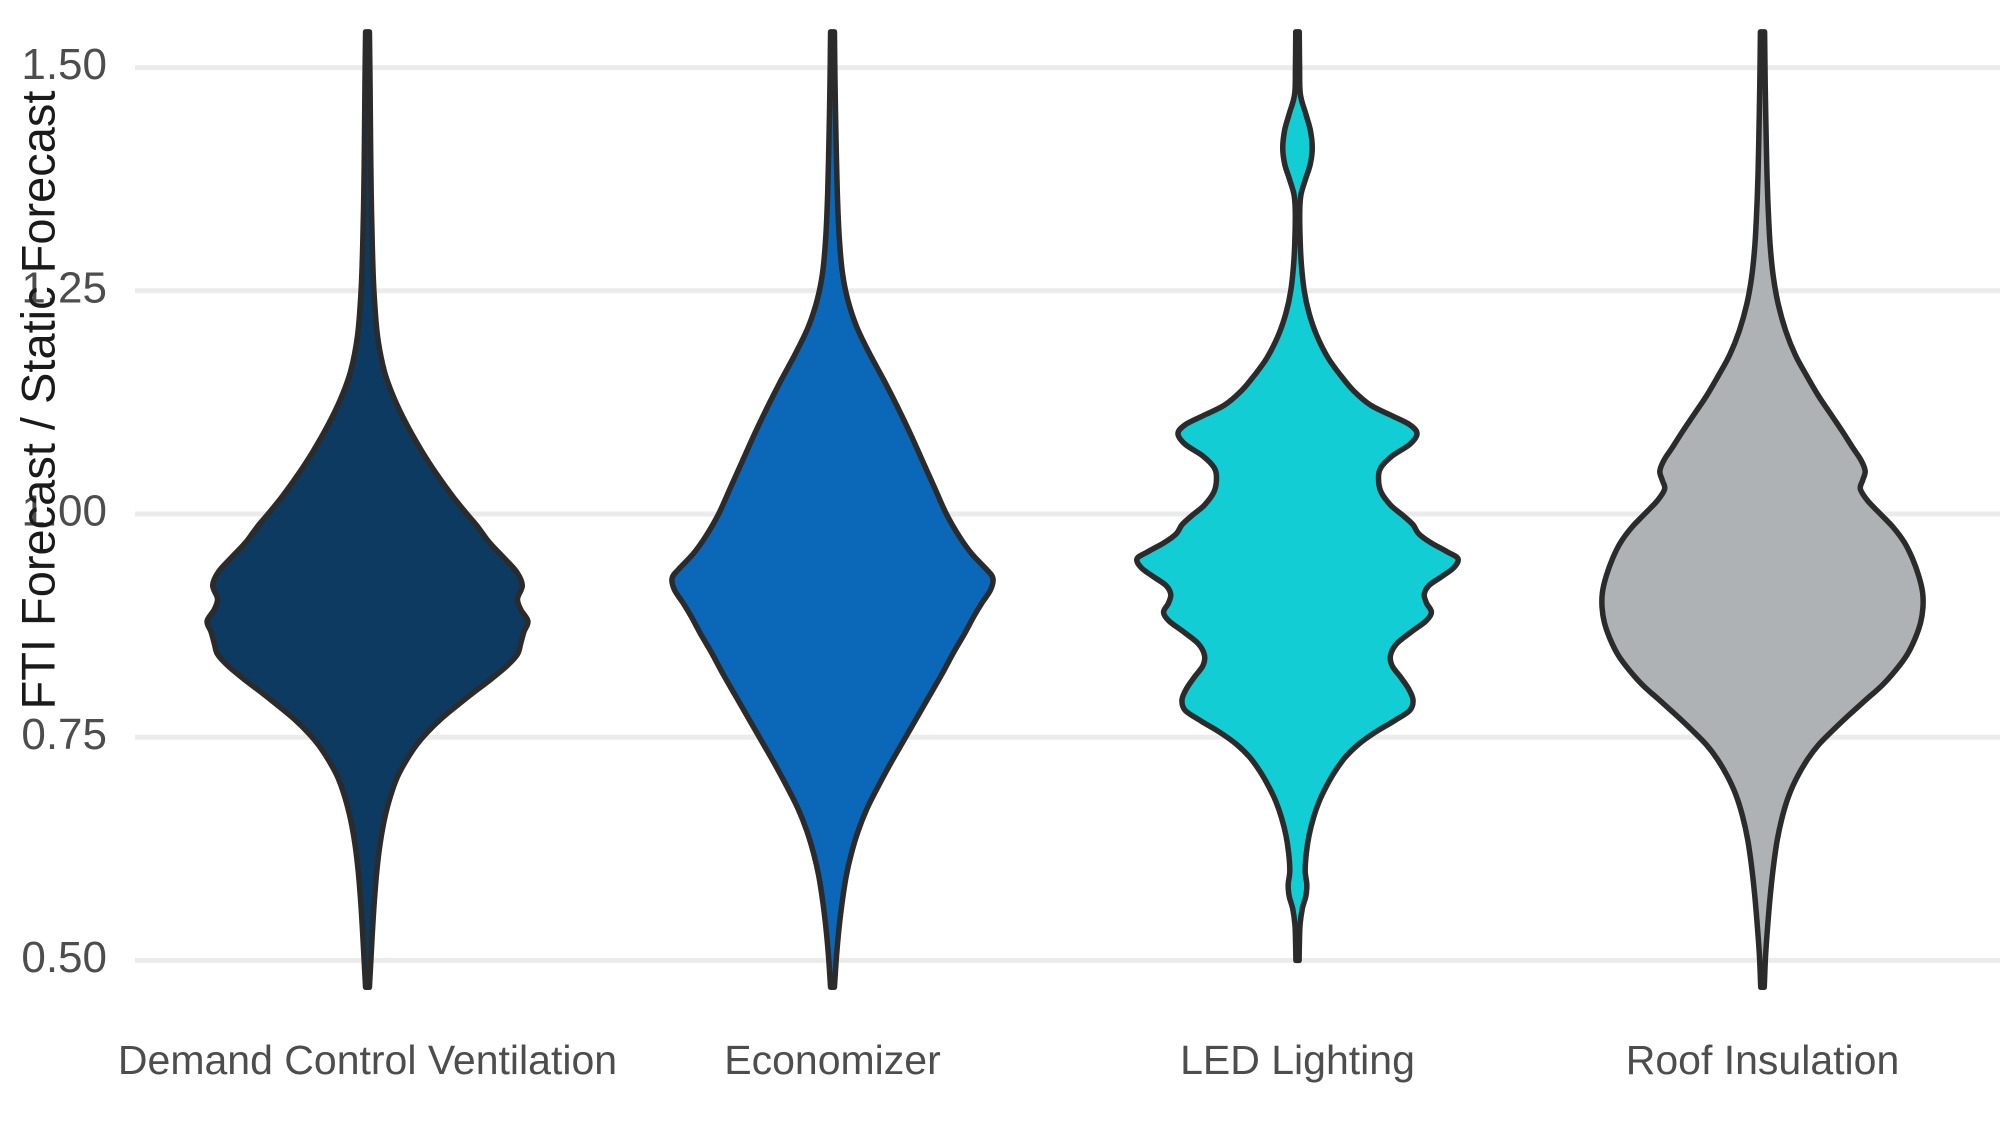  What do you see at coordinates (64, 64) in the screenshot?
I see `y-tick-label-1.50: 1.50` at bounding box center [64, 64].